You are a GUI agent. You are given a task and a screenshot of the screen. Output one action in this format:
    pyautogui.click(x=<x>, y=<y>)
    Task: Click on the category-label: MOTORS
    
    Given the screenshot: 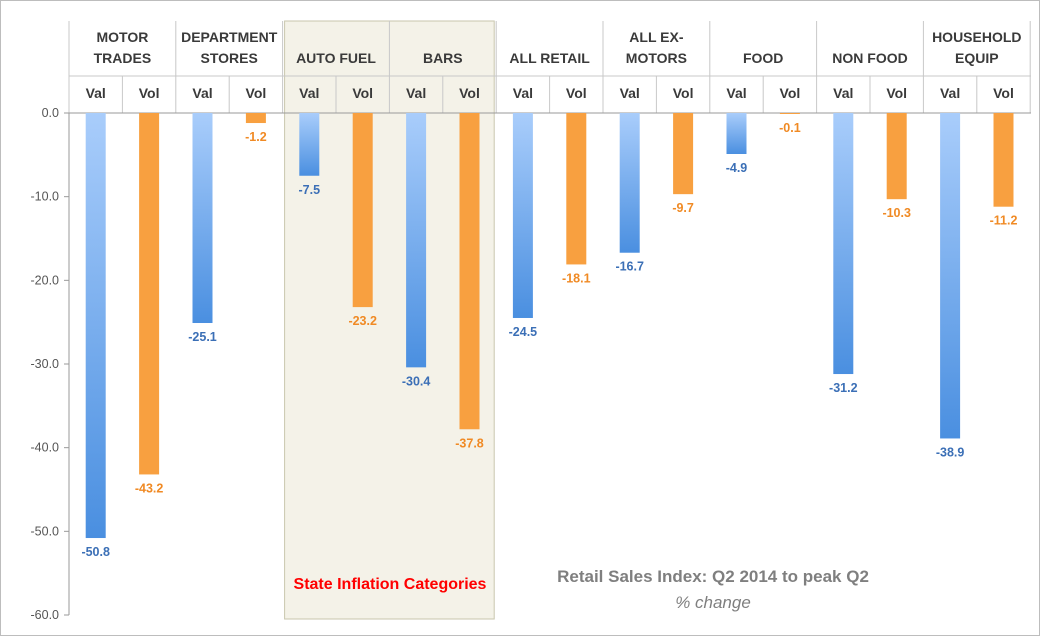 What is the action you would take?
    pyautogui.click(x=656, y=58)
    